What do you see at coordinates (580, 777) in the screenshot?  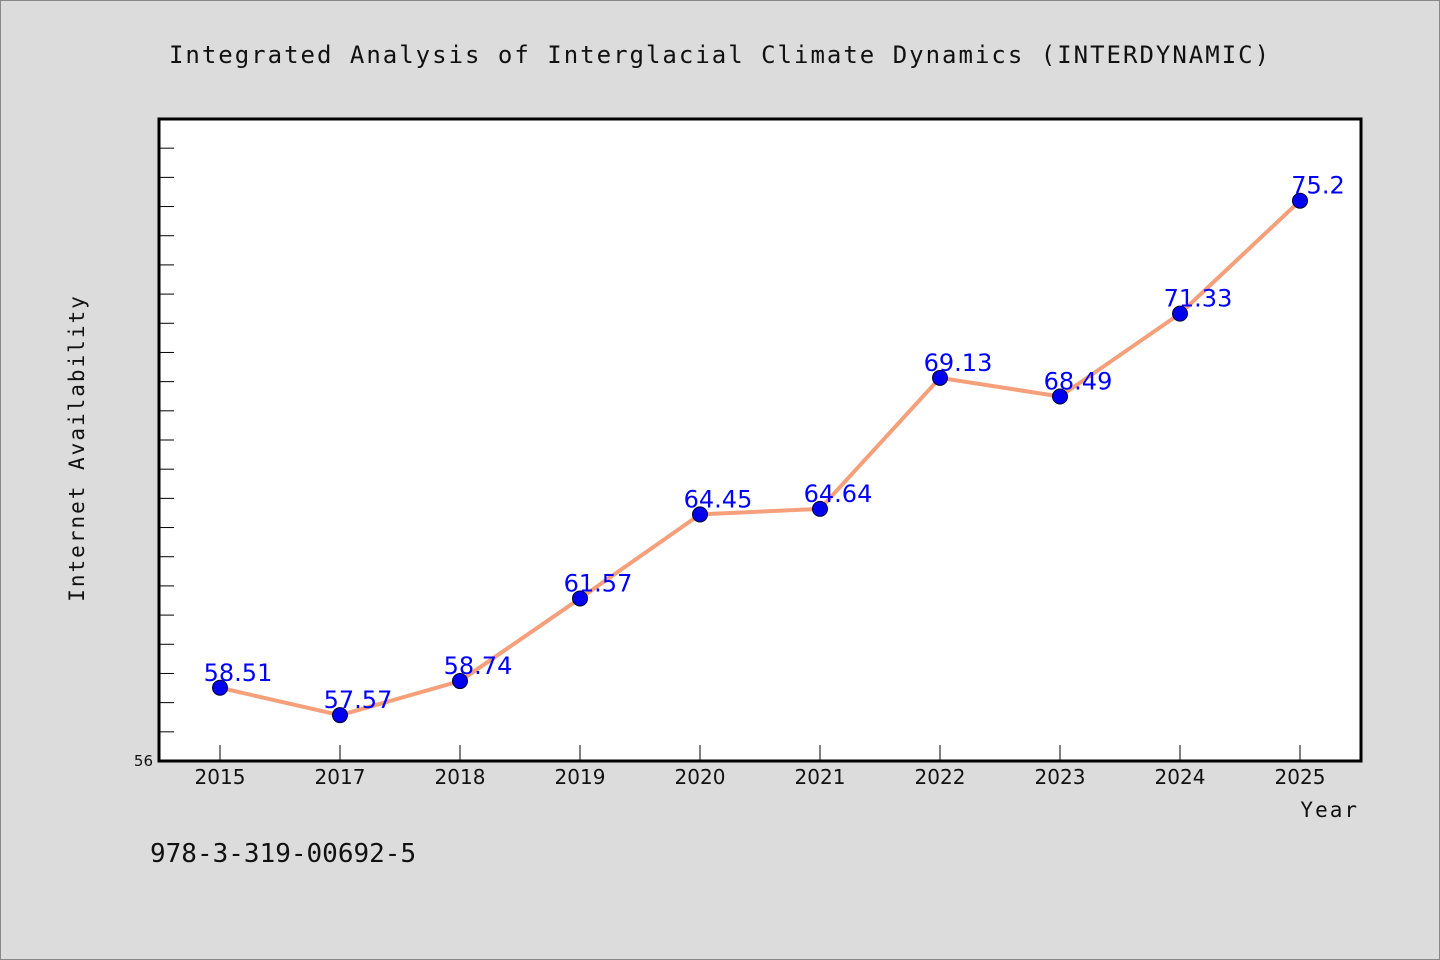 I see `x-tick-label: 2019` at bounding box center [580, 777].